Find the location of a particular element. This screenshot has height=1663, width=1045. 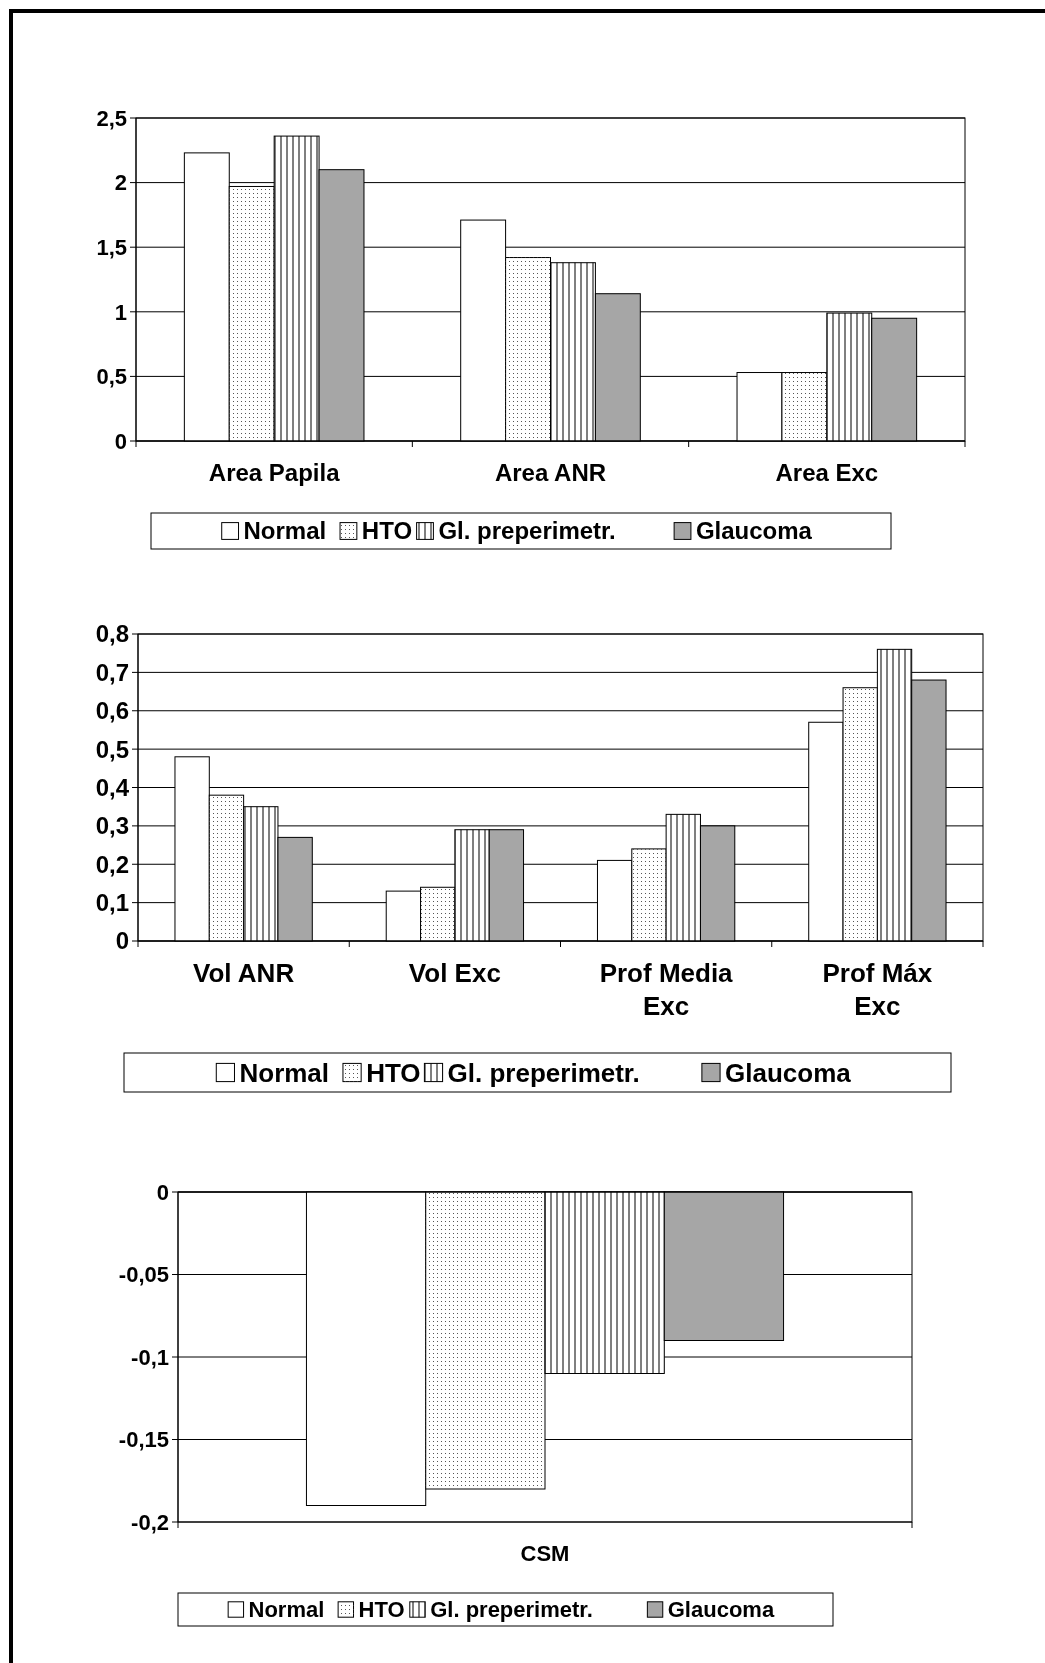

y-tick-label: 0,7 is located at coordinates (112, 672).